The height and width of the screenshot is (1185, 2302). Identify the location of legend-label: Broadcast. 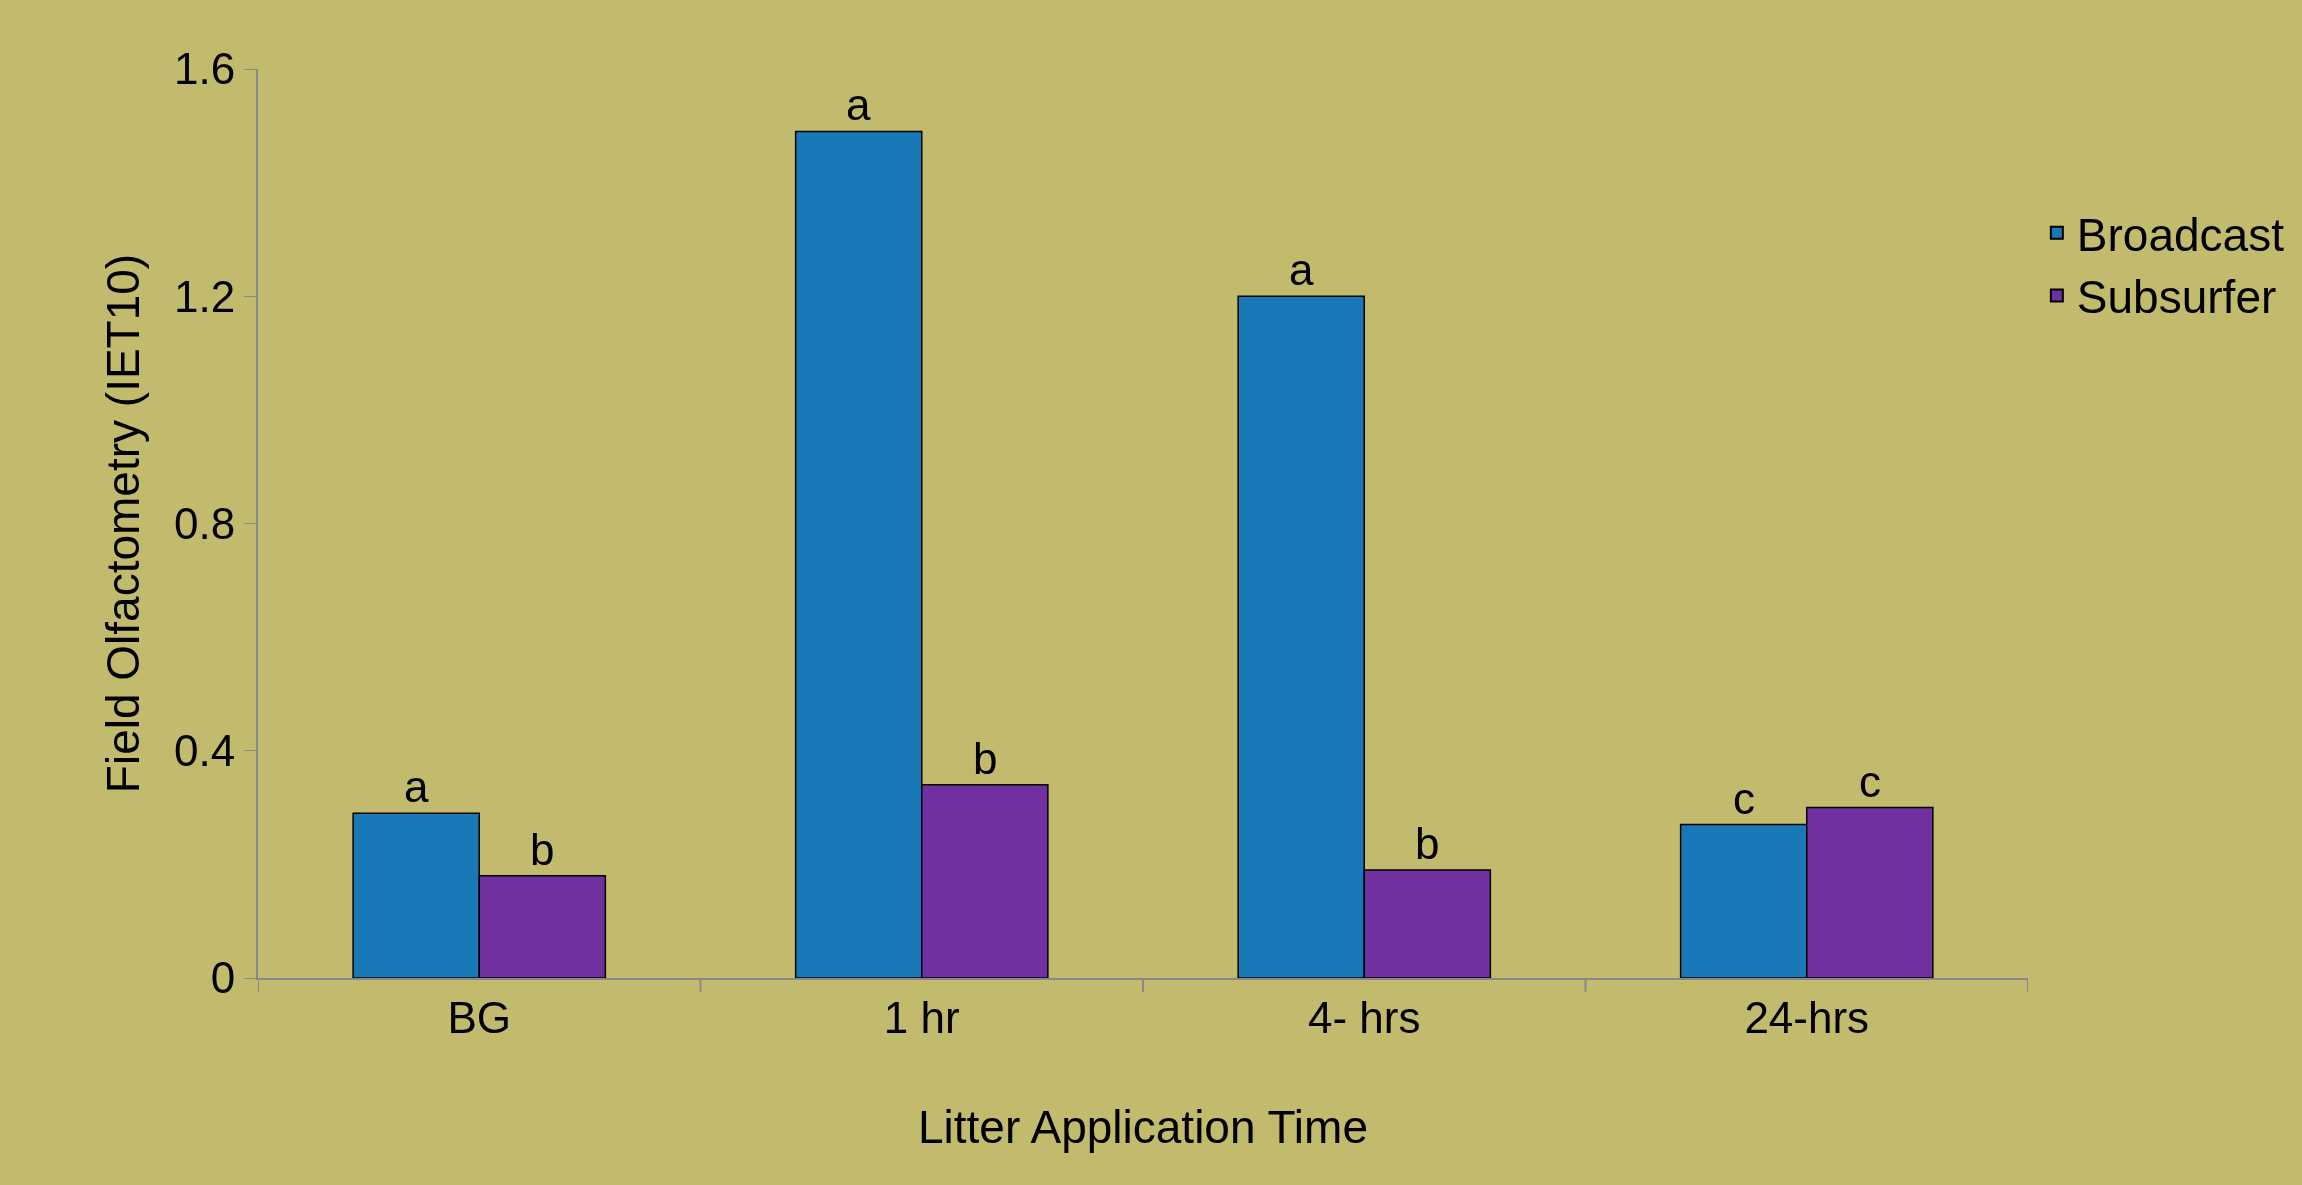
(2180, 234).